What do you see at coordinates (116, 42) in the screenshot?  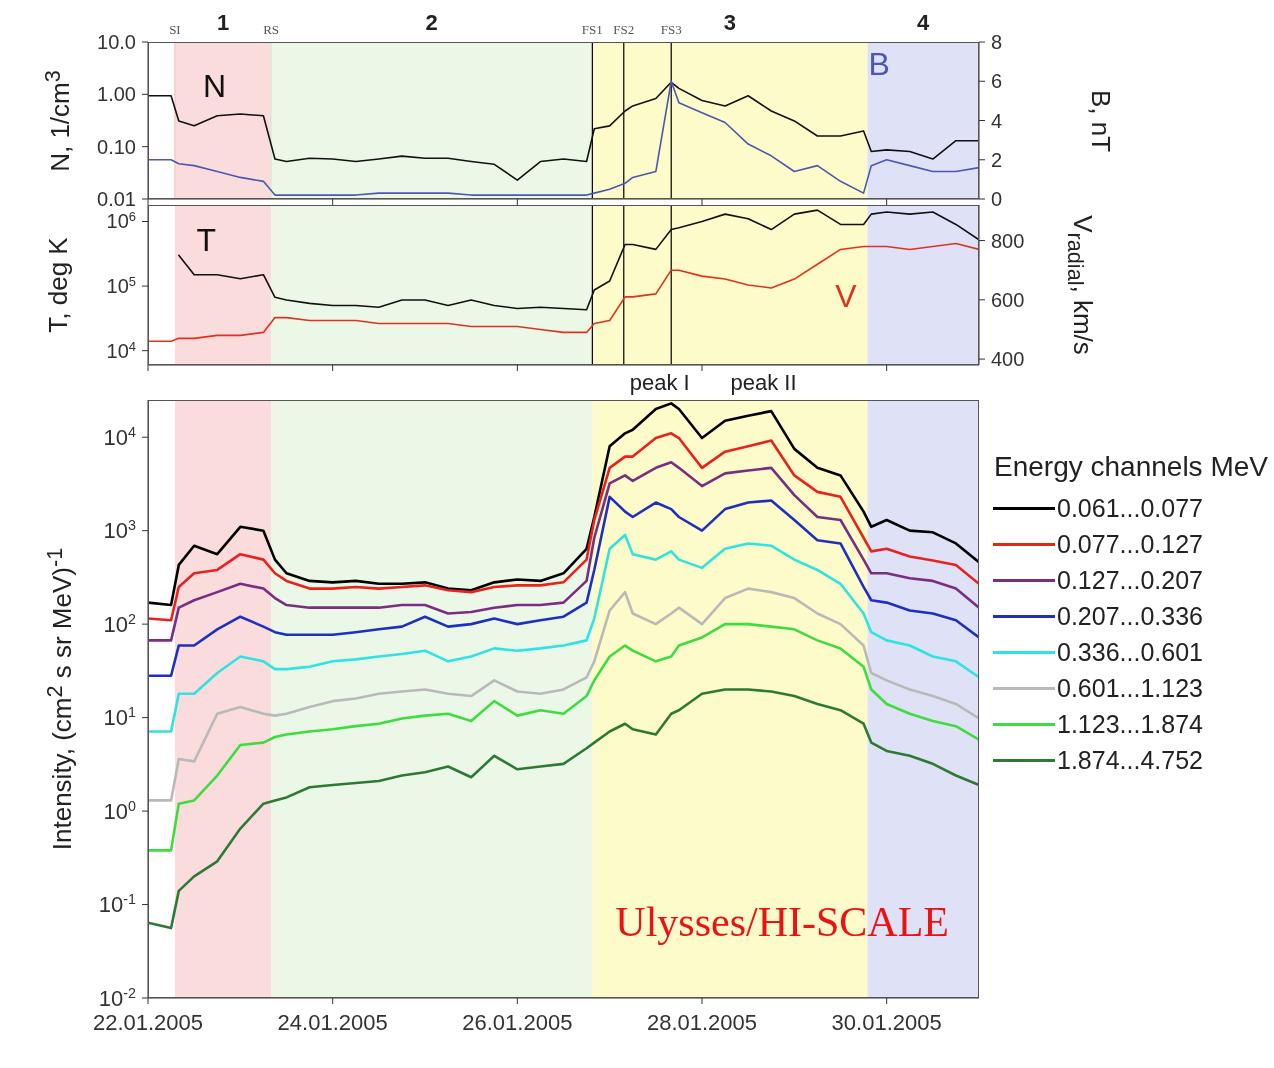 I see `y-tick-label: 10.0` at bounding box center [116, 42].